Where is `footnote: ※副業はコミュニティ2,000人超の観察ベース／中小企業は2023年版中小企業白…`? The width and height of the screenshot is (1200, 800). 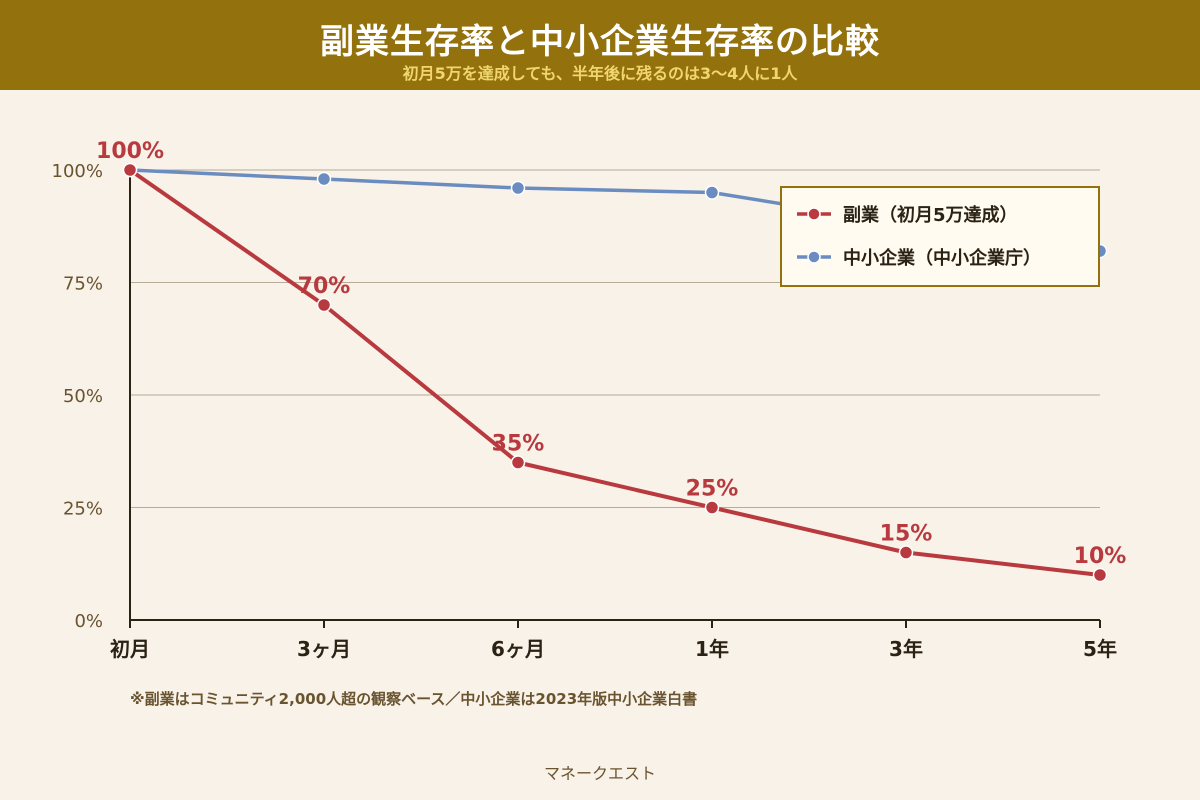 footnote: ※副業はコミュニティ2,000人超の観察ベース／中小企業は2023年版中小企業白… is located at coordinates (414, 699).